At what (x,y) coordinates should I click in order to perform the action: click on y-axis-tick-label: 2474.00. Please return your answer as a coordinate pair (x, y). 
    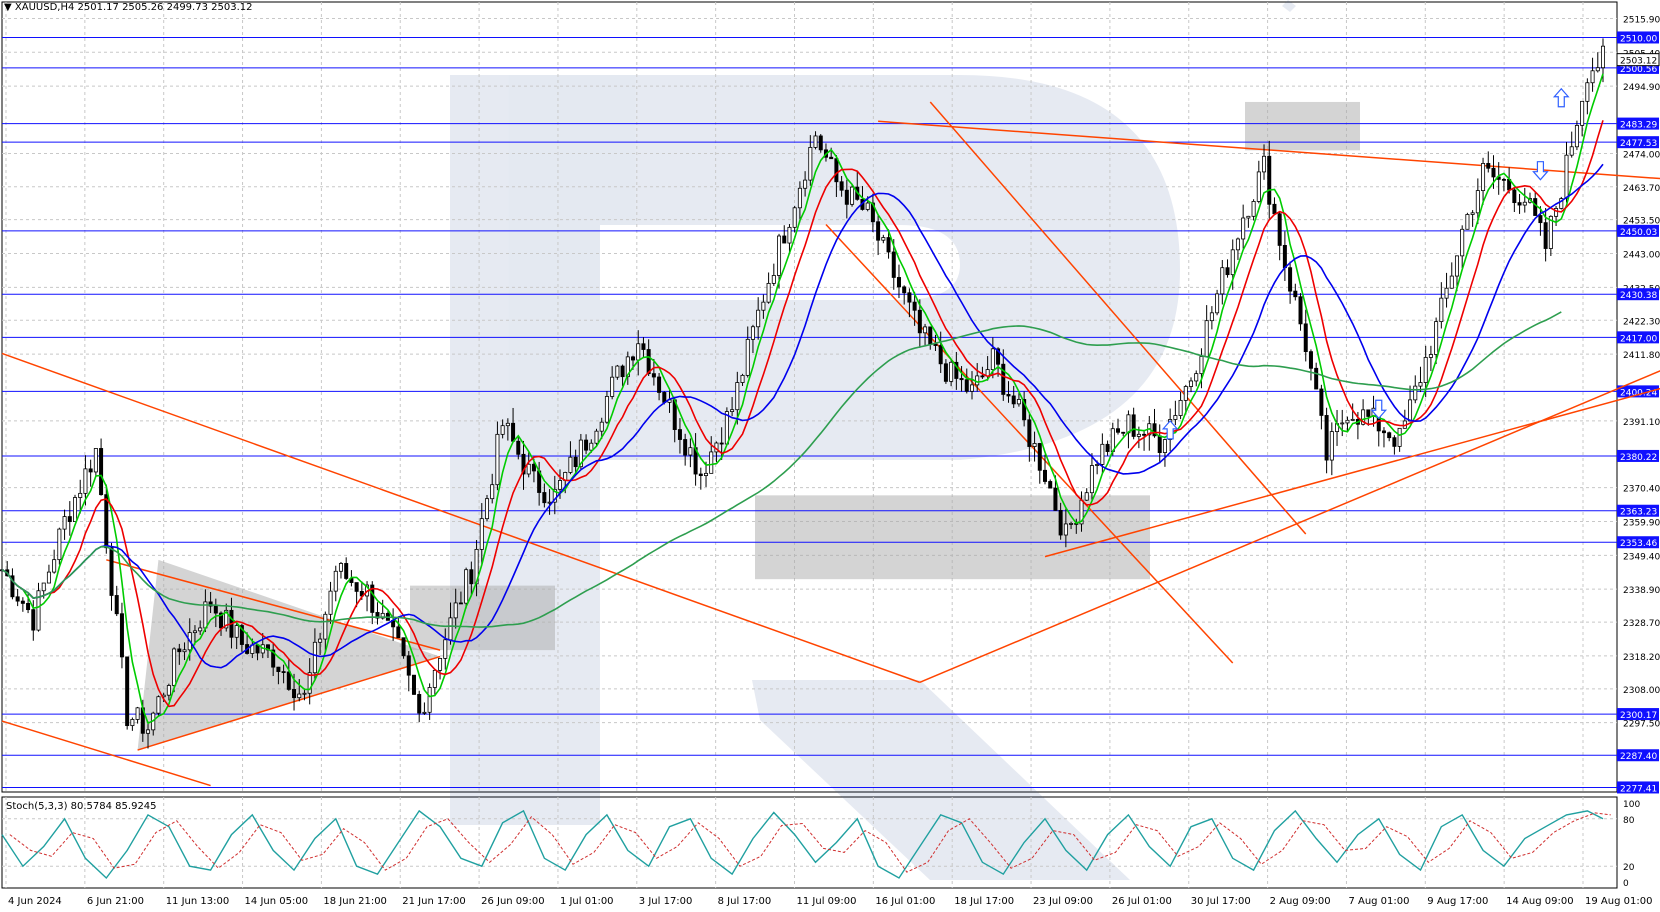
    Looking at the image, I should click on (1641, 156).